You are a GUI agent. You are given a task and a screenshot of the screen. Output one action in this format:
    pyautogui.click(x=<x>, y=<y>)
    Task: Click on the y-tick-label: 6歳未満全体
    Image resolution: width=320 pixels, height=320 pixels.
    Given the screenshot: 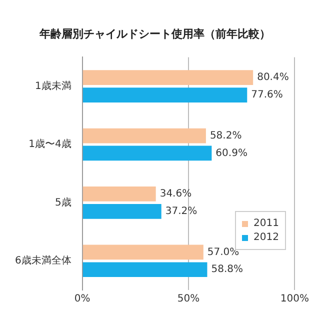 What is the action you would take?
    pyautogui.click(x=43, y=260)
    